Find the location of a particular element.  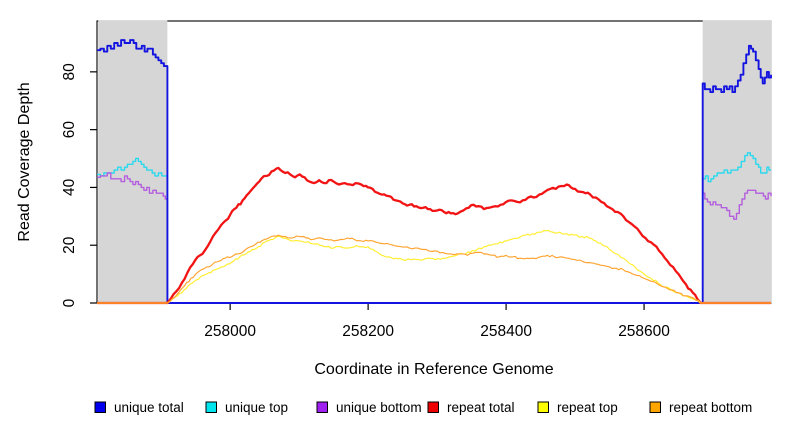

x-tick-label-258400: 258400 is located at coordinates (506, 331).